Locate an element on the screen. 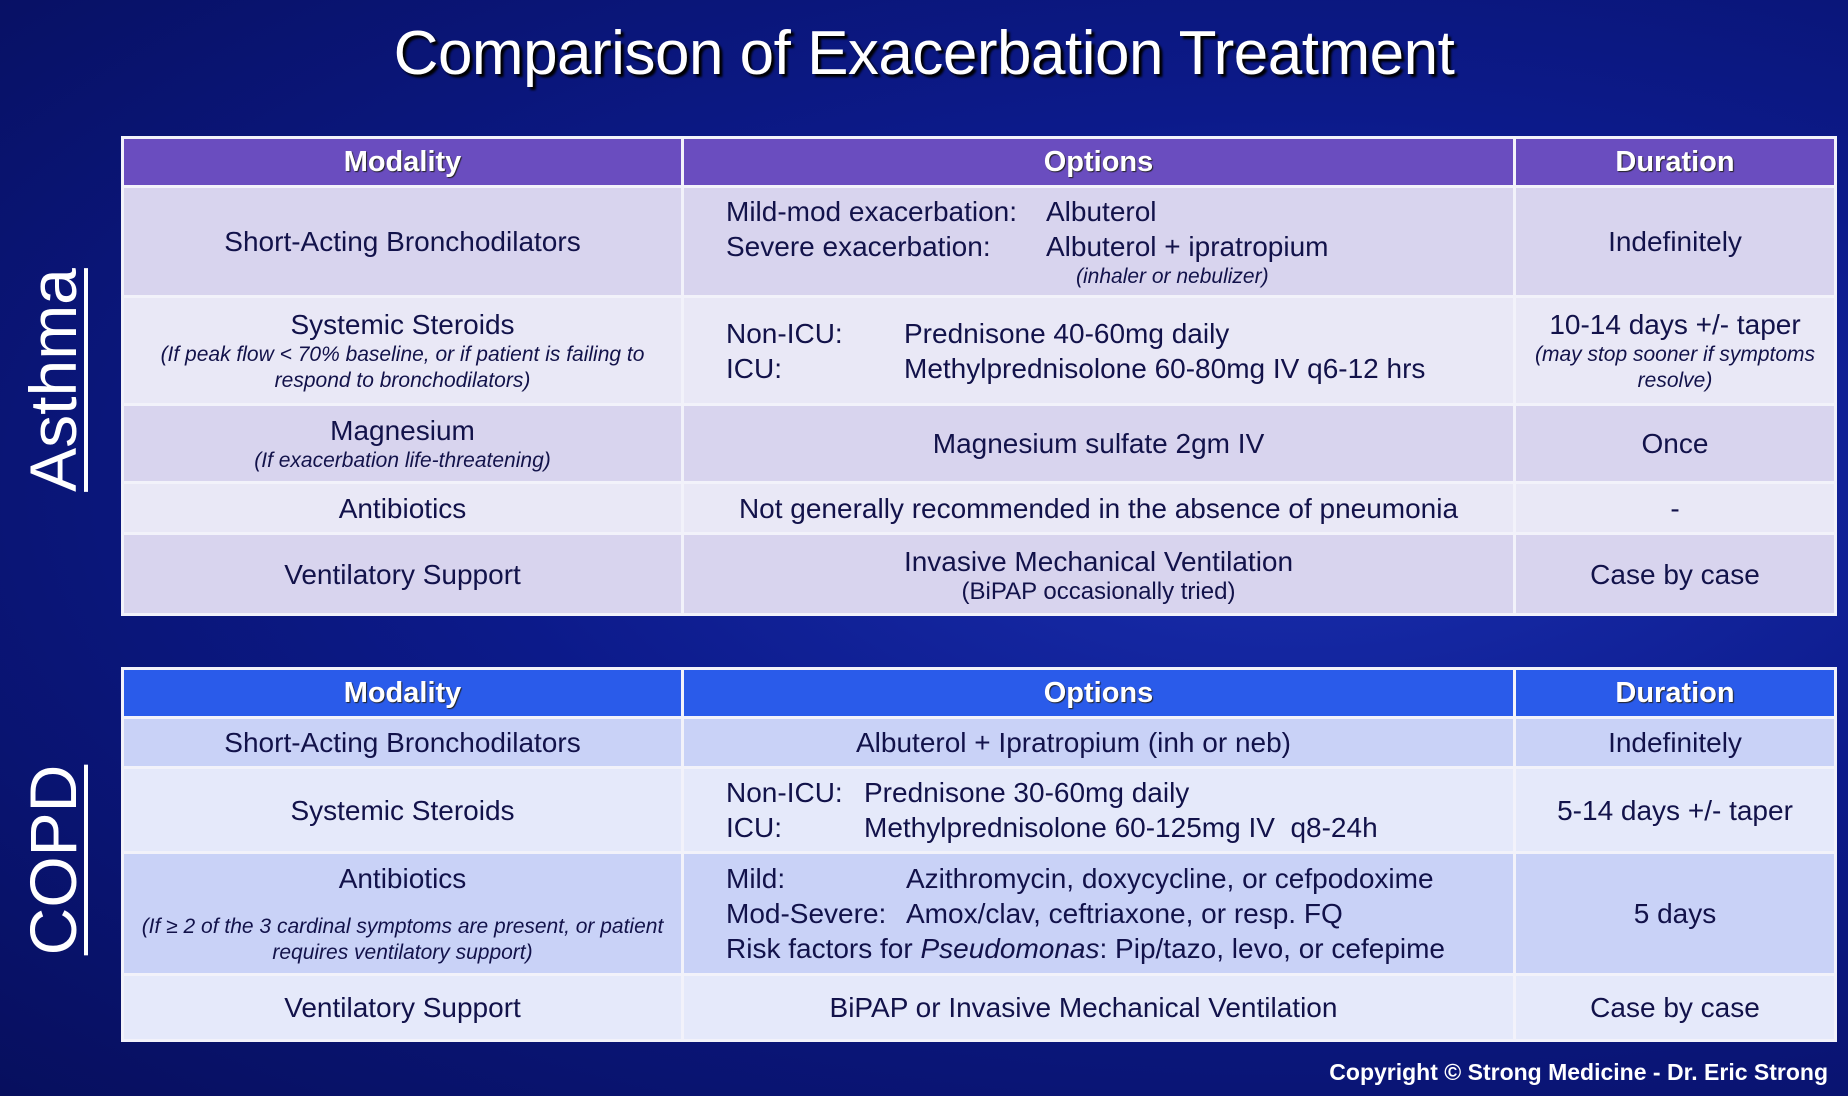 The image size is (1848, 1096). modality-text: Antibiotics is located at coordinates (402, 878).